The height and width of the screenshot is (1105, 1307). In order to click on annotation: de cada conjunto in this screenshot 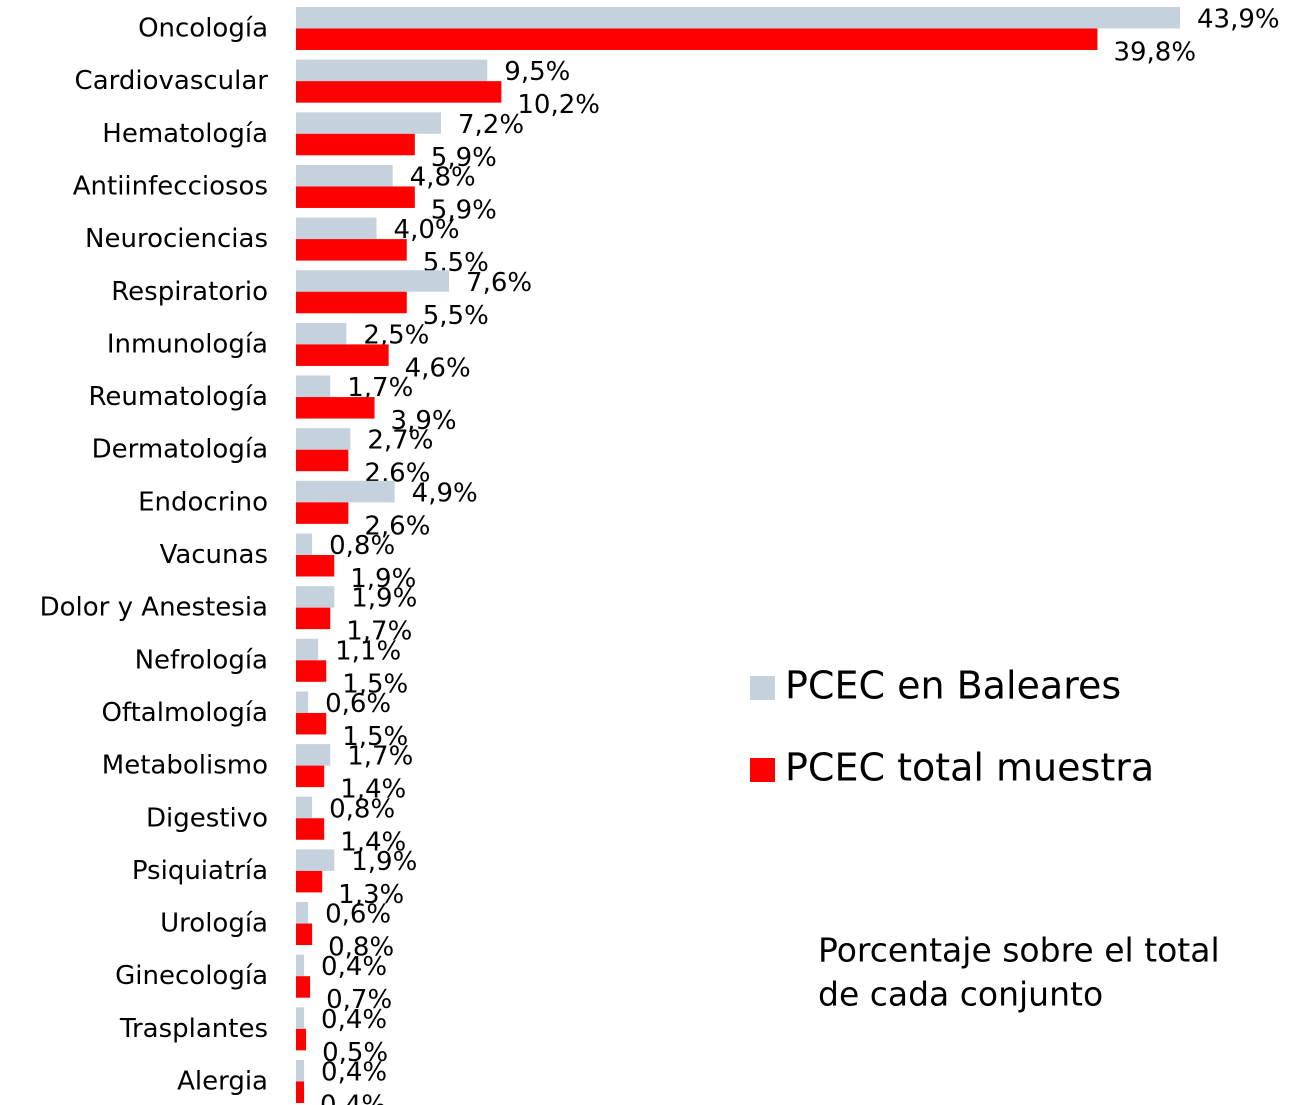, I will do `click(960, 994)`.